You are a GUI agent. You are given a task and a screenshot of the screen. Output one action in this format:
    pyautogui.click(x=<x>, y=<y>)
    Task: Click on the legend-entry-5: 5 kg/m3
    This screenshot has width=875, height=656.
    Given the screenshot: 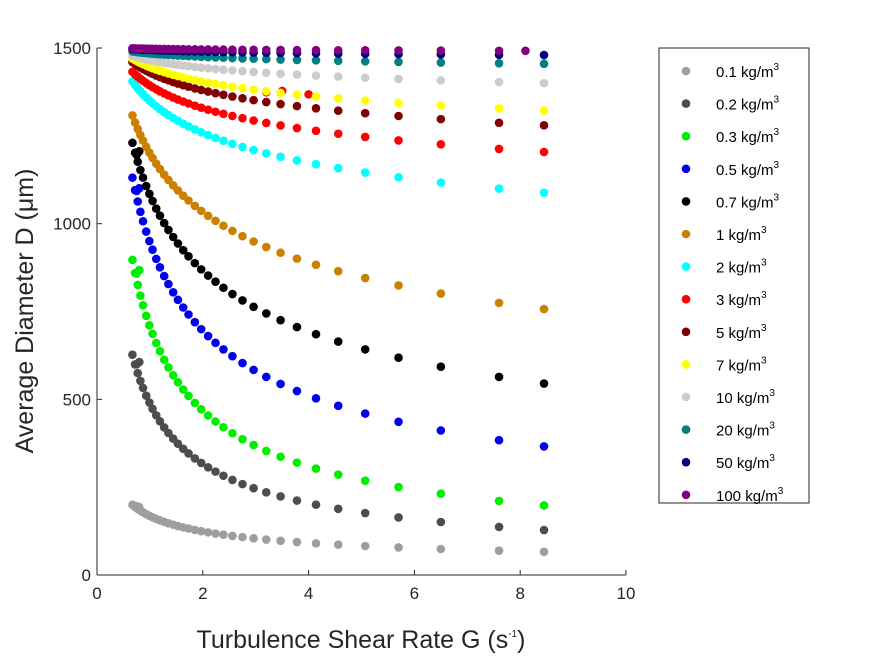 What is the action you would take?
    pyautogui.click(x=724, y=332)
    